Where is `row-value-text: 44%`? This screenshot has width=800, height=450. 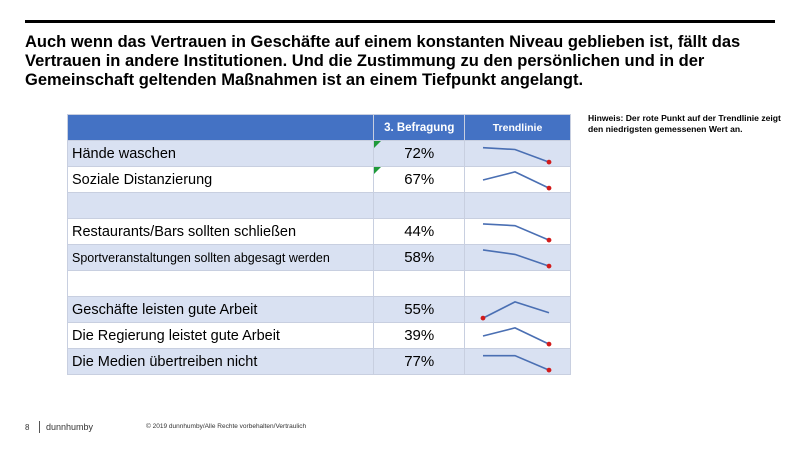
row-value-text: 44% is located at coordinates (419, 231).